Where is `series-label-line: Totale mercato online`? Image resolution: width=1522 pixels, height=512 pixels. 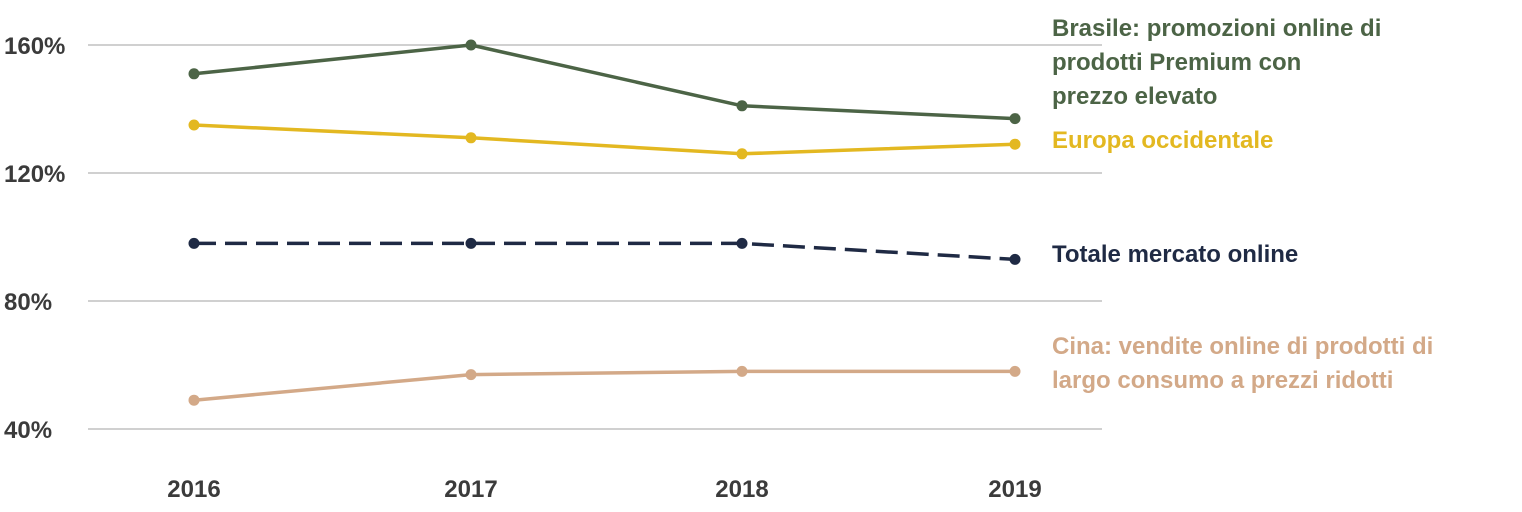
series-label-line: Totale mercato online is located at coordinates (1175, 254).